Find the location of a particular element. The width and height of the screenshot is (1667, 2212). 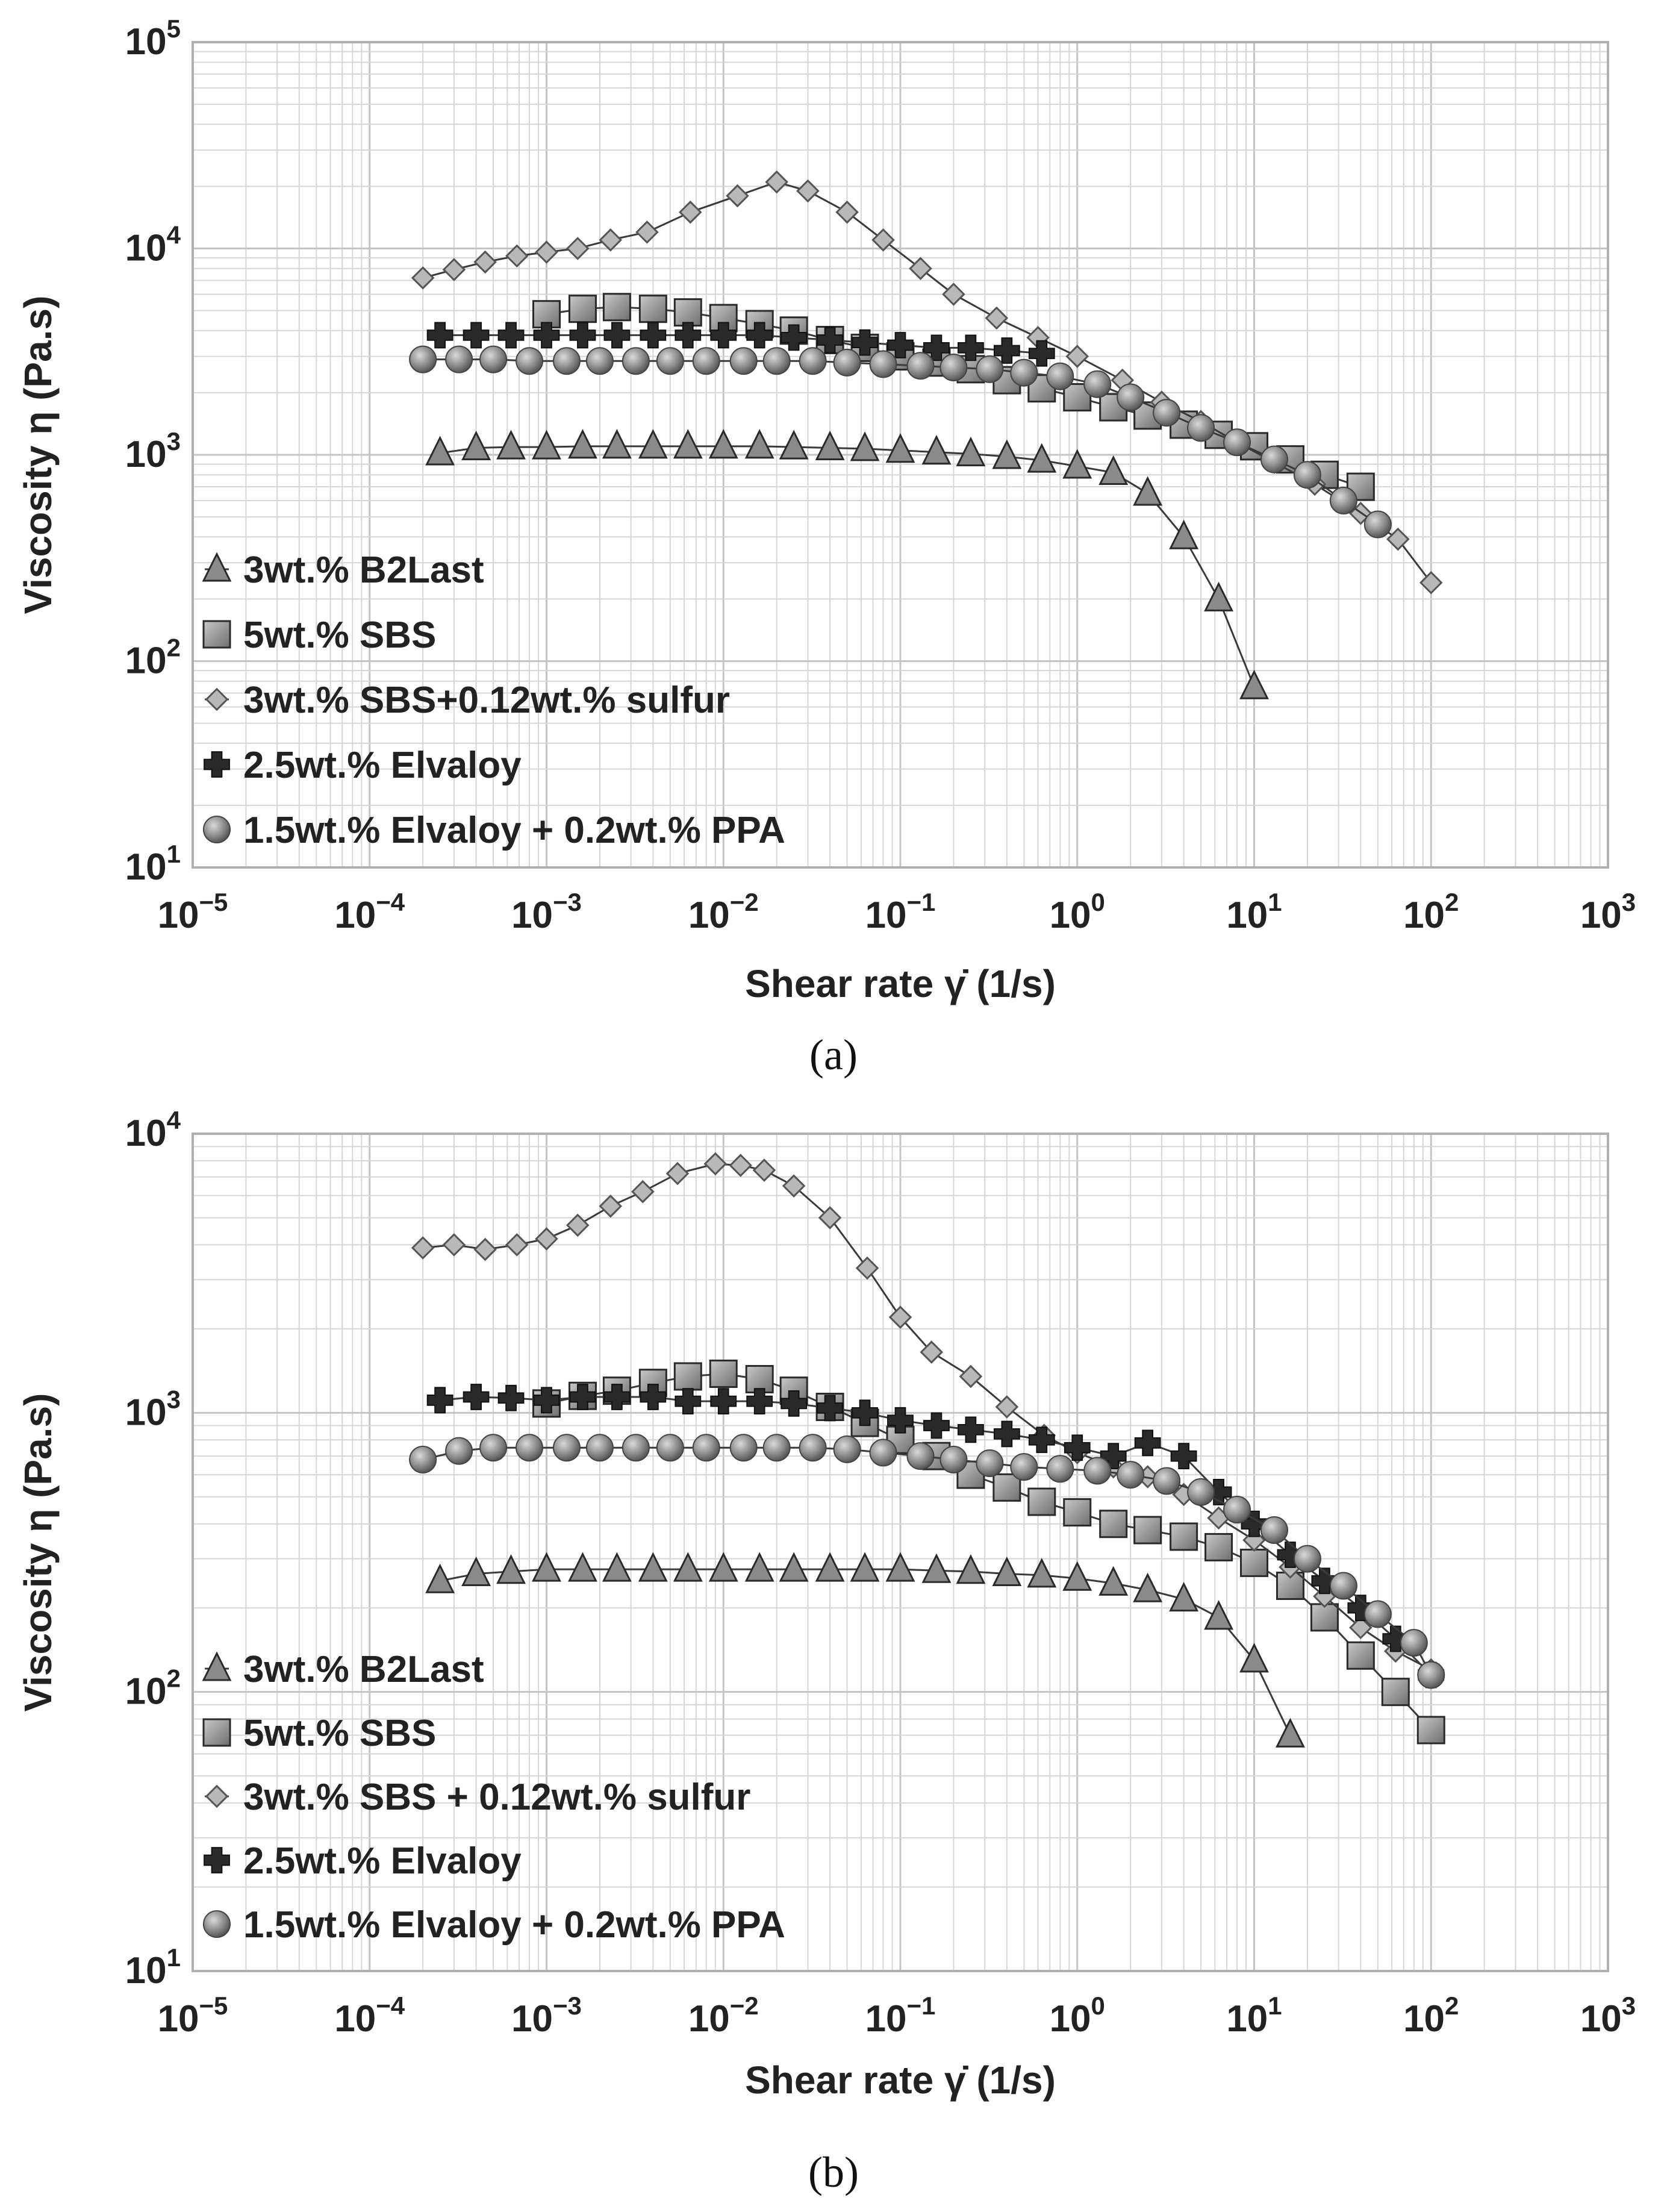

x-tick-label: 10³ is located at coordinates (1608, 2016).